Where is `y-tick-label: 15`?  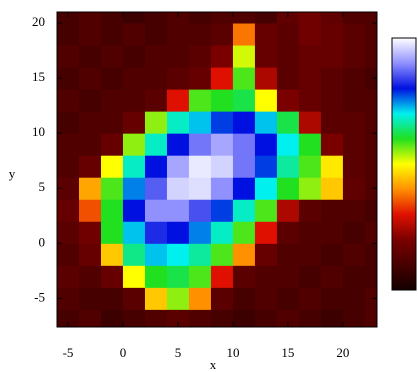
y-tick-label: 15 is located at coordinates (38, 76).